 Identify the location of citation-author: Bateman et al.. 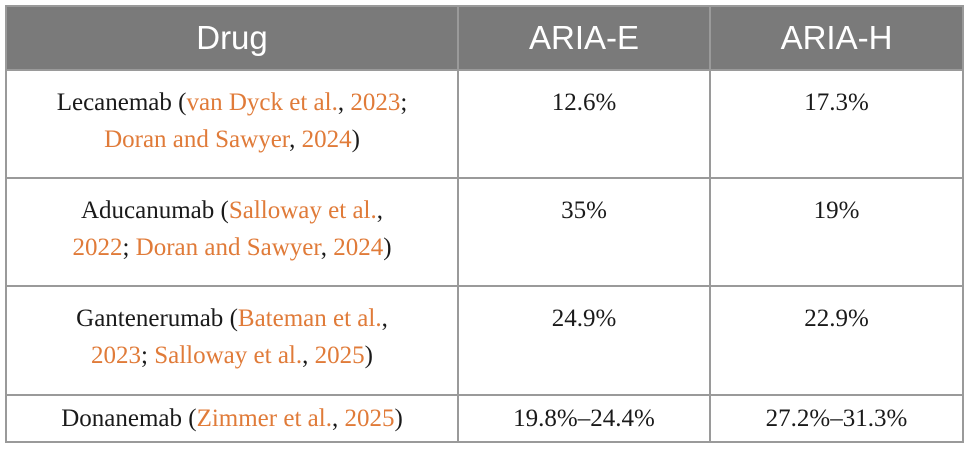
(309, 319).